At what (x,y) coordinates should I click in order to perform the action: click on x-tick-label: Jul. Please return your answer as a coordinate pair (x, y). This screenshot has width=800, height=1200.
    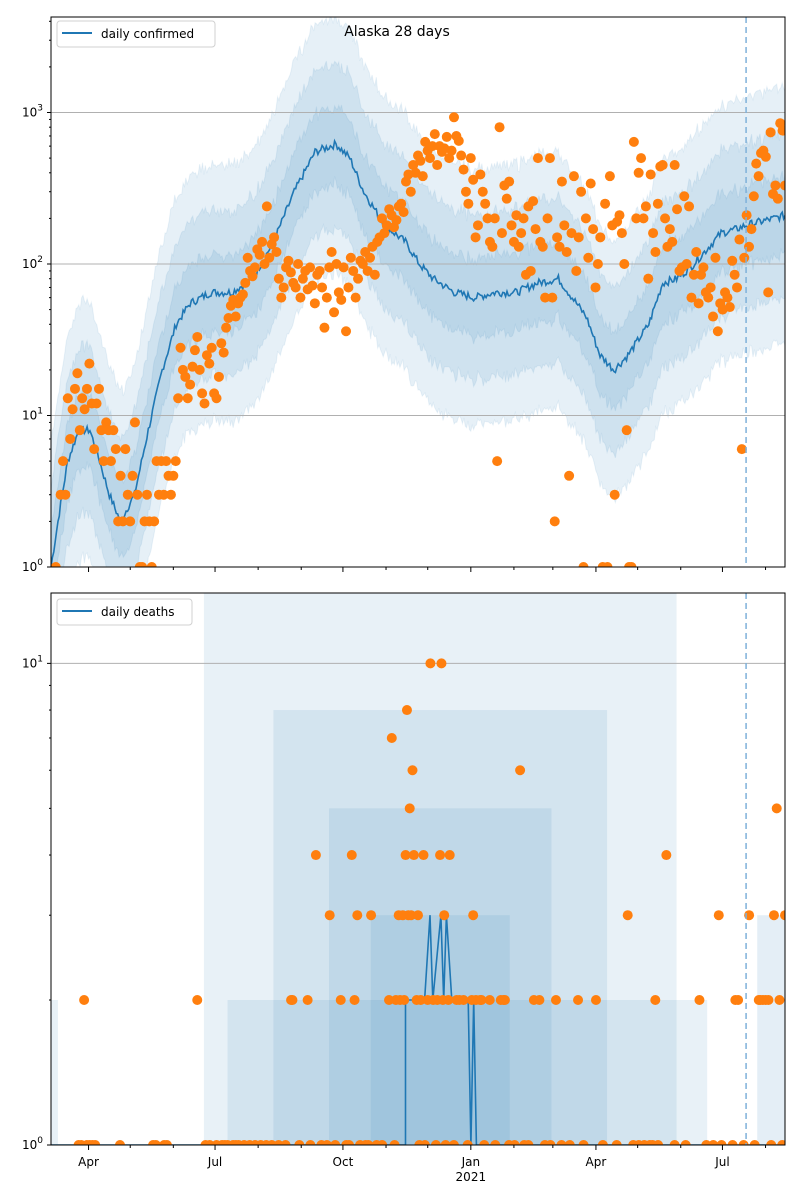
    Looking at the image, I should click on (214, 1162).